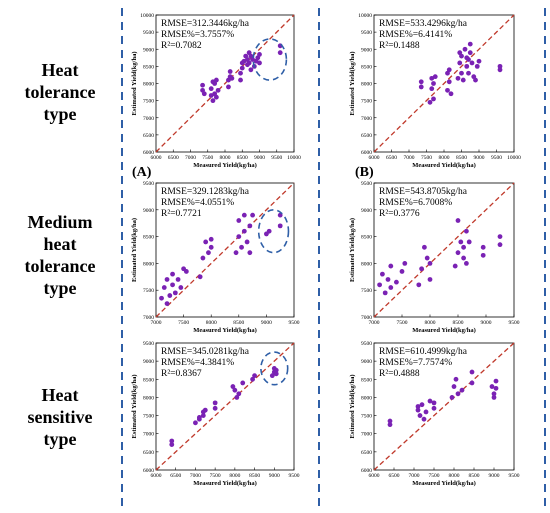  What do you see at coordinates (394, 476) in the screenshot?
I see `x-tick-label: 6500` at bounding box center [394, 476].